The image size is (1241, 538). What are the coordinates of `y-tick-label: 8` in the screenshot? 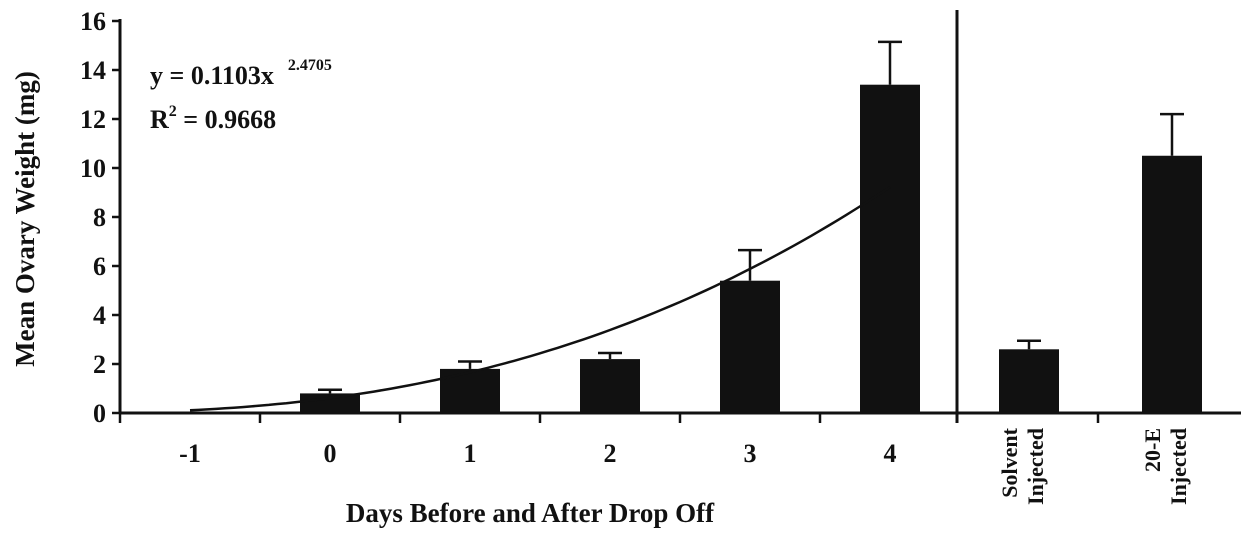 It's located at (99, 217).